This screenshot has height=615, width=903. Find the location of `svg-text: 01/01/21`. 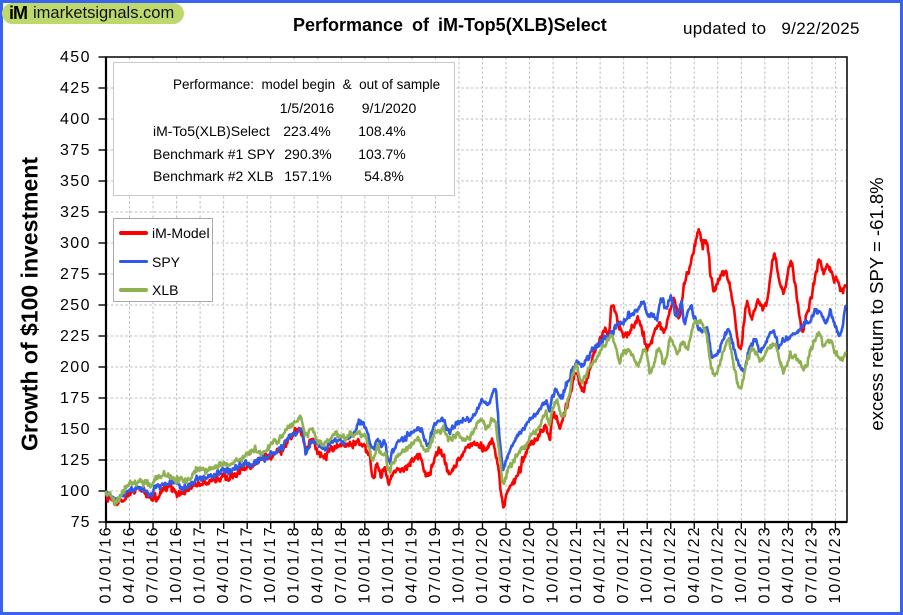

svg-text: 01/01/21 is located at coordinates (576, 565).